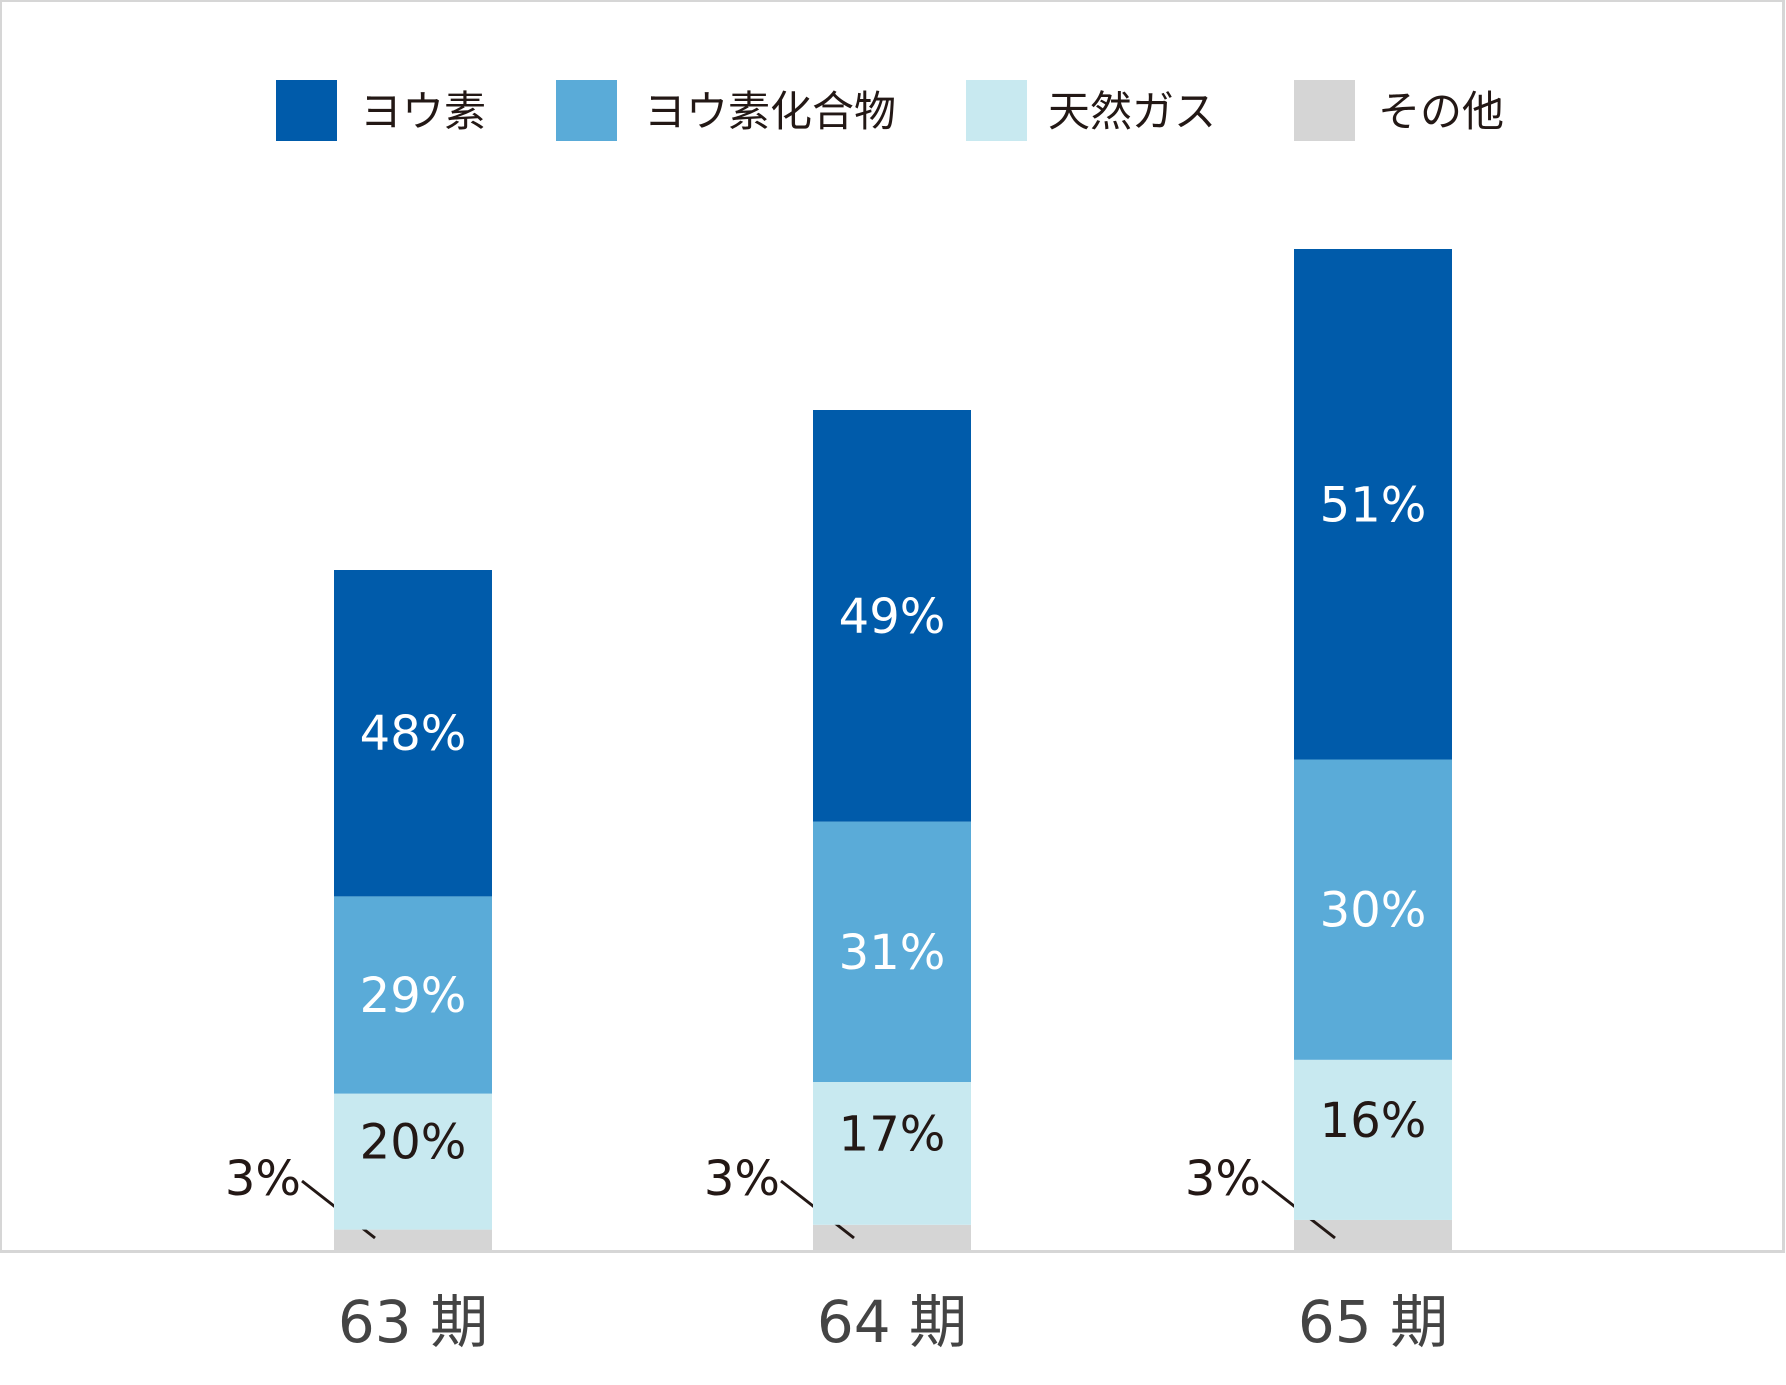 The image size is (1786, 1385). What do you see at coordinates (413, 1143) in the screenshot?
I see `data-label: 20%` at bounding box center [413, 1143].